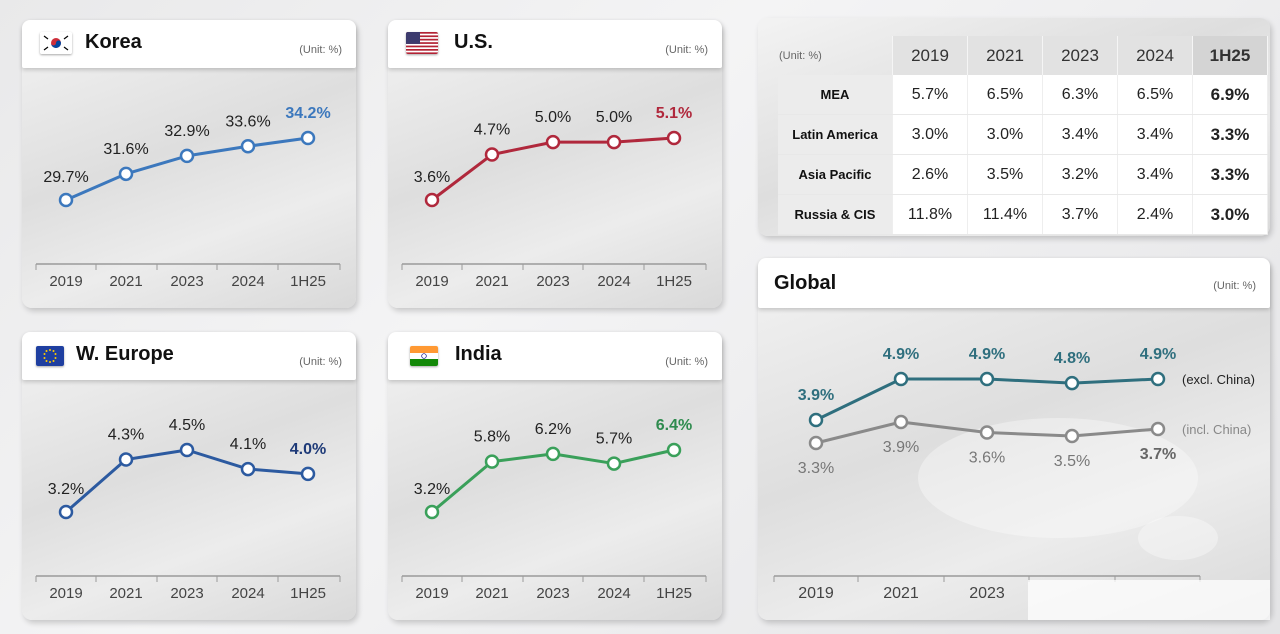 This screenshot has height=634, width=1280. I want to click on weurope-title: W. Europe, so click(125, 354).